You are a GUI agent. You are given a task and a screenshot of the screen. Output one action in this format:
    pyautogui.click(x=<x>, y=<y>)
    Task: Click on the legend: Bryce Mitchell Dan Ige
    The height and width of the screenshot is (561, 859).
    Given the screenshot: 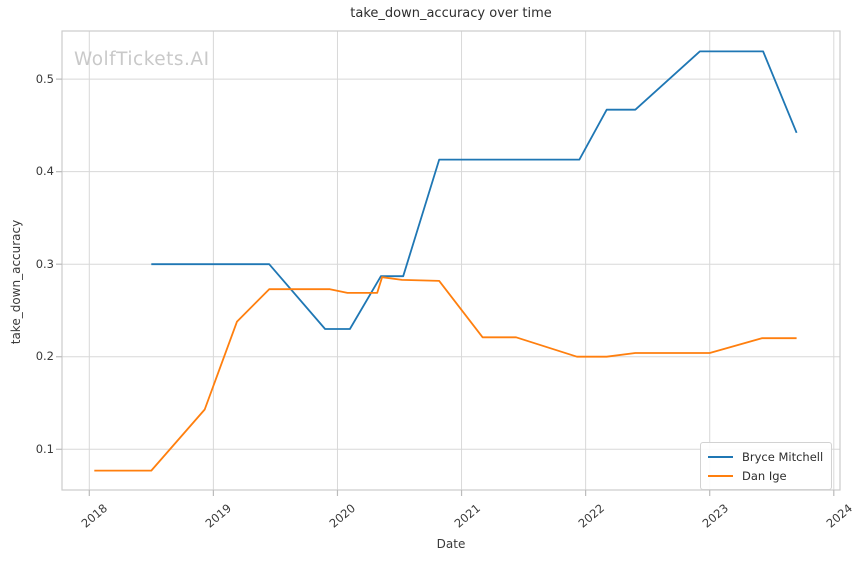 What is the action you would take?
    pyautogui.click(x=766, y=466)
    